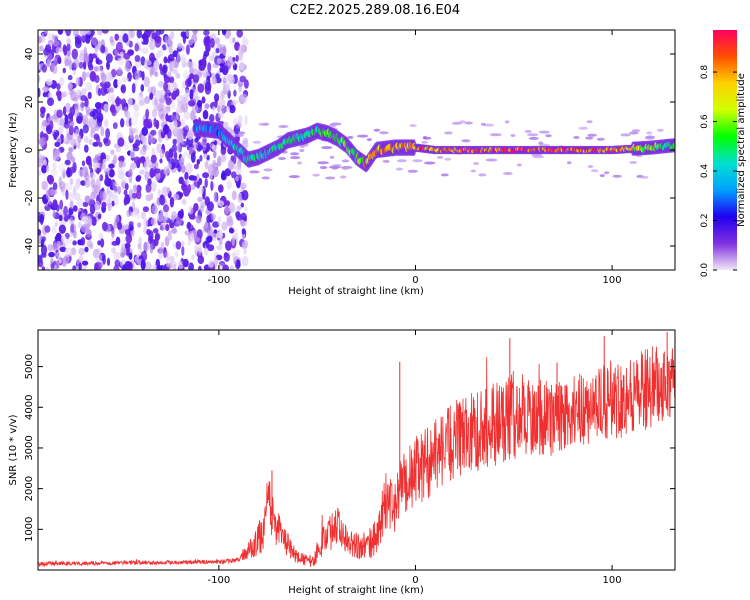  What do you see at coordinates (29, 407) in the screenshot?
I see `snr-ytick-label: 4000` at bounding box center [29, 407].